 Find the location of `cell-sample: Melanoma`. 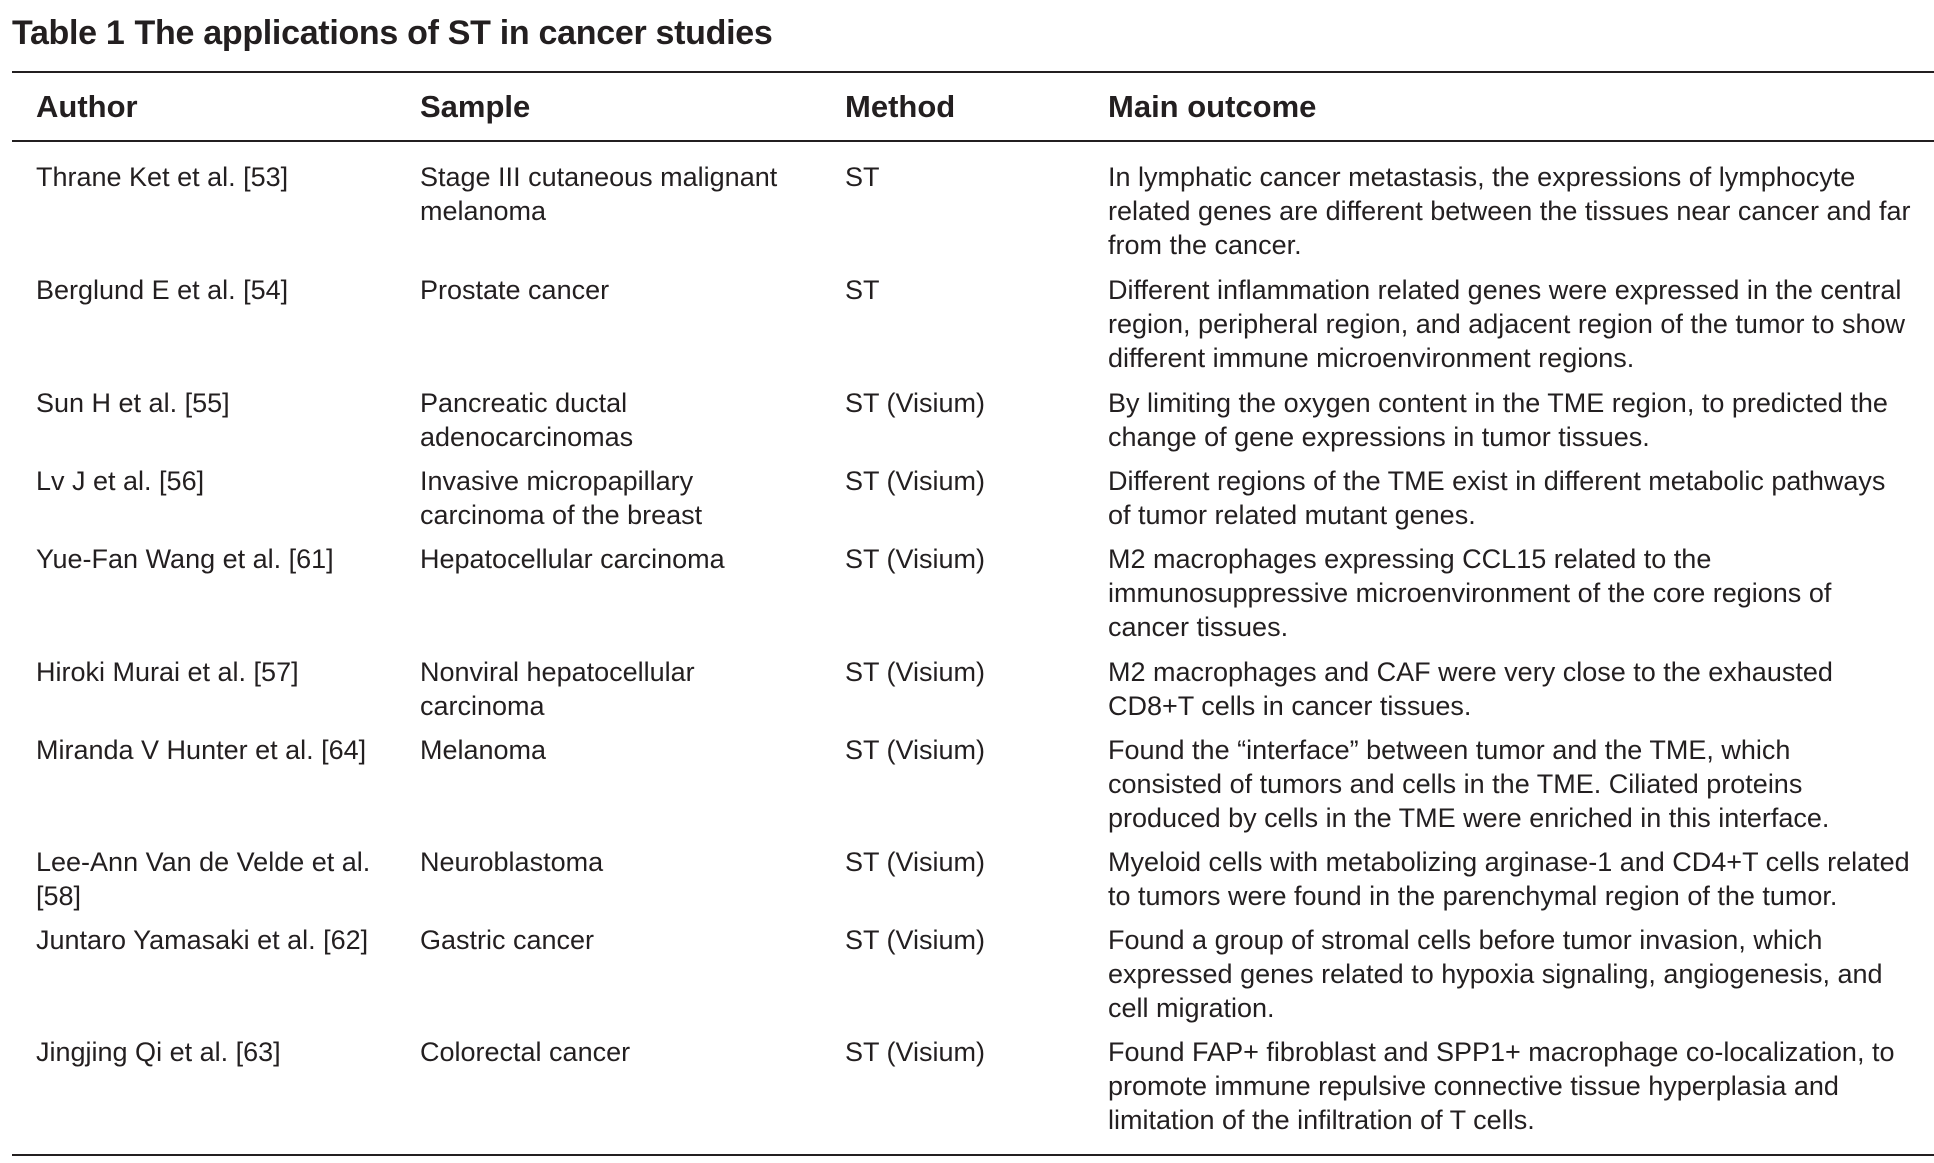

cell-sample: Melanoma is located at coordinates (483, 750).